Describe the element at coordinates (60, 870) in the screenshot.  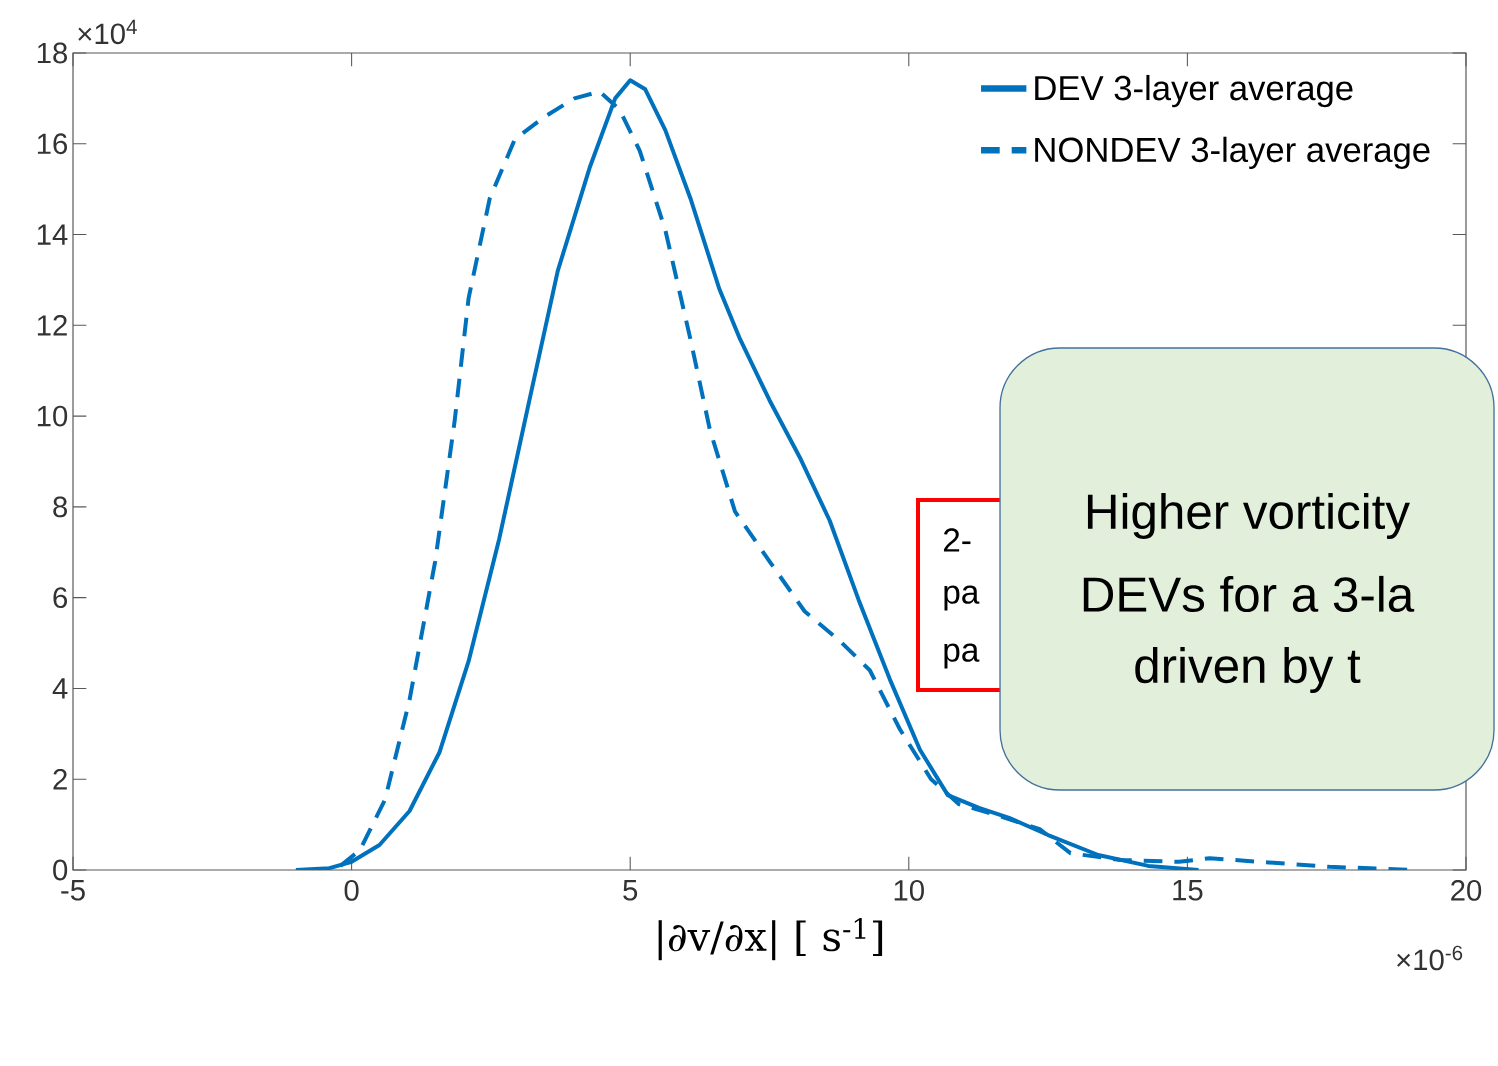
I see `y-tick-label: 0` at that location.